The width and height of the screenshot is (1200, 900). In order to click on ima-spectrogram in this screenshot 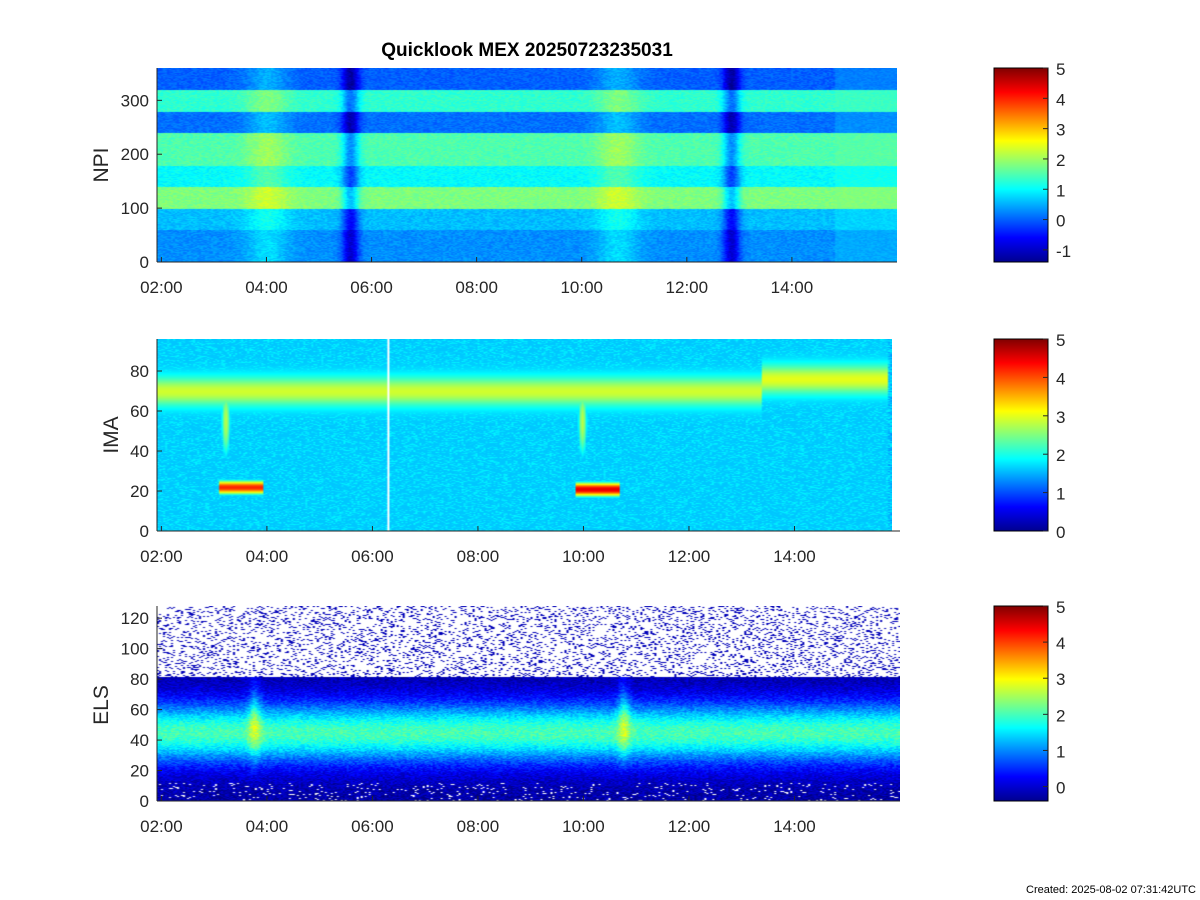, I will do `click(524, 435)`.